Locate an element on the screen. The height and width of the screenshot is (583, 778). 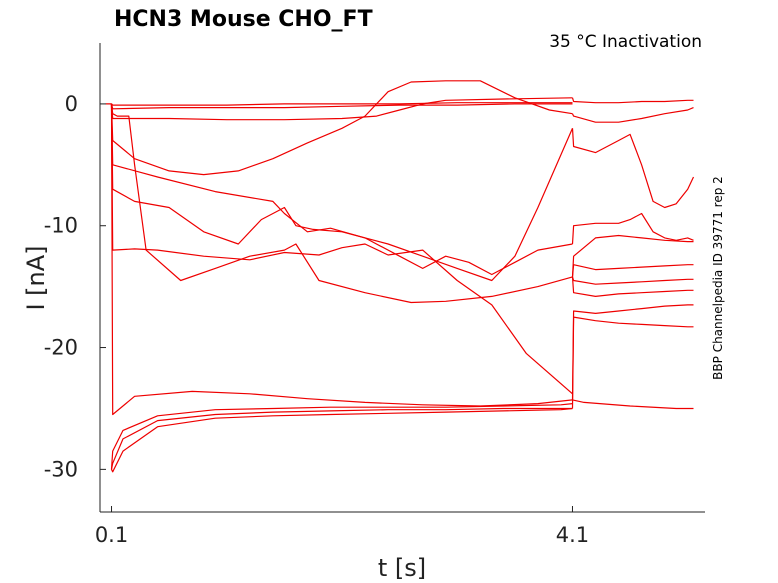
x-axis-label: t [s] is located at coordinates (402, 568).